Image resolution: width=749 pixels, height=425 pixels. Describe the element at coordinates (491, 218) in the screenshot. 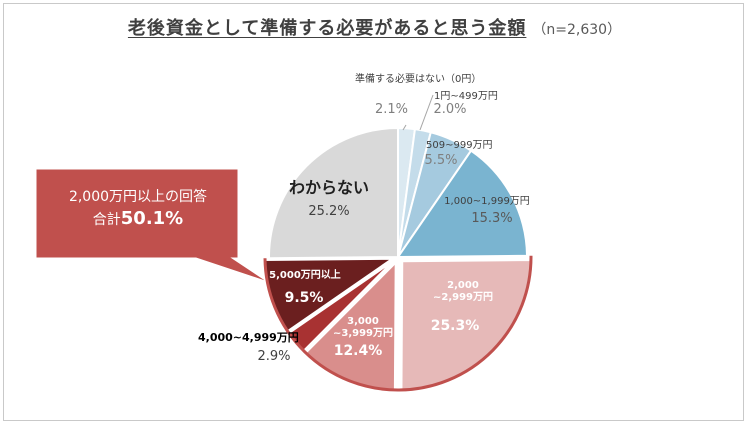

I see `slice-value-label: 15.3%` at that location.